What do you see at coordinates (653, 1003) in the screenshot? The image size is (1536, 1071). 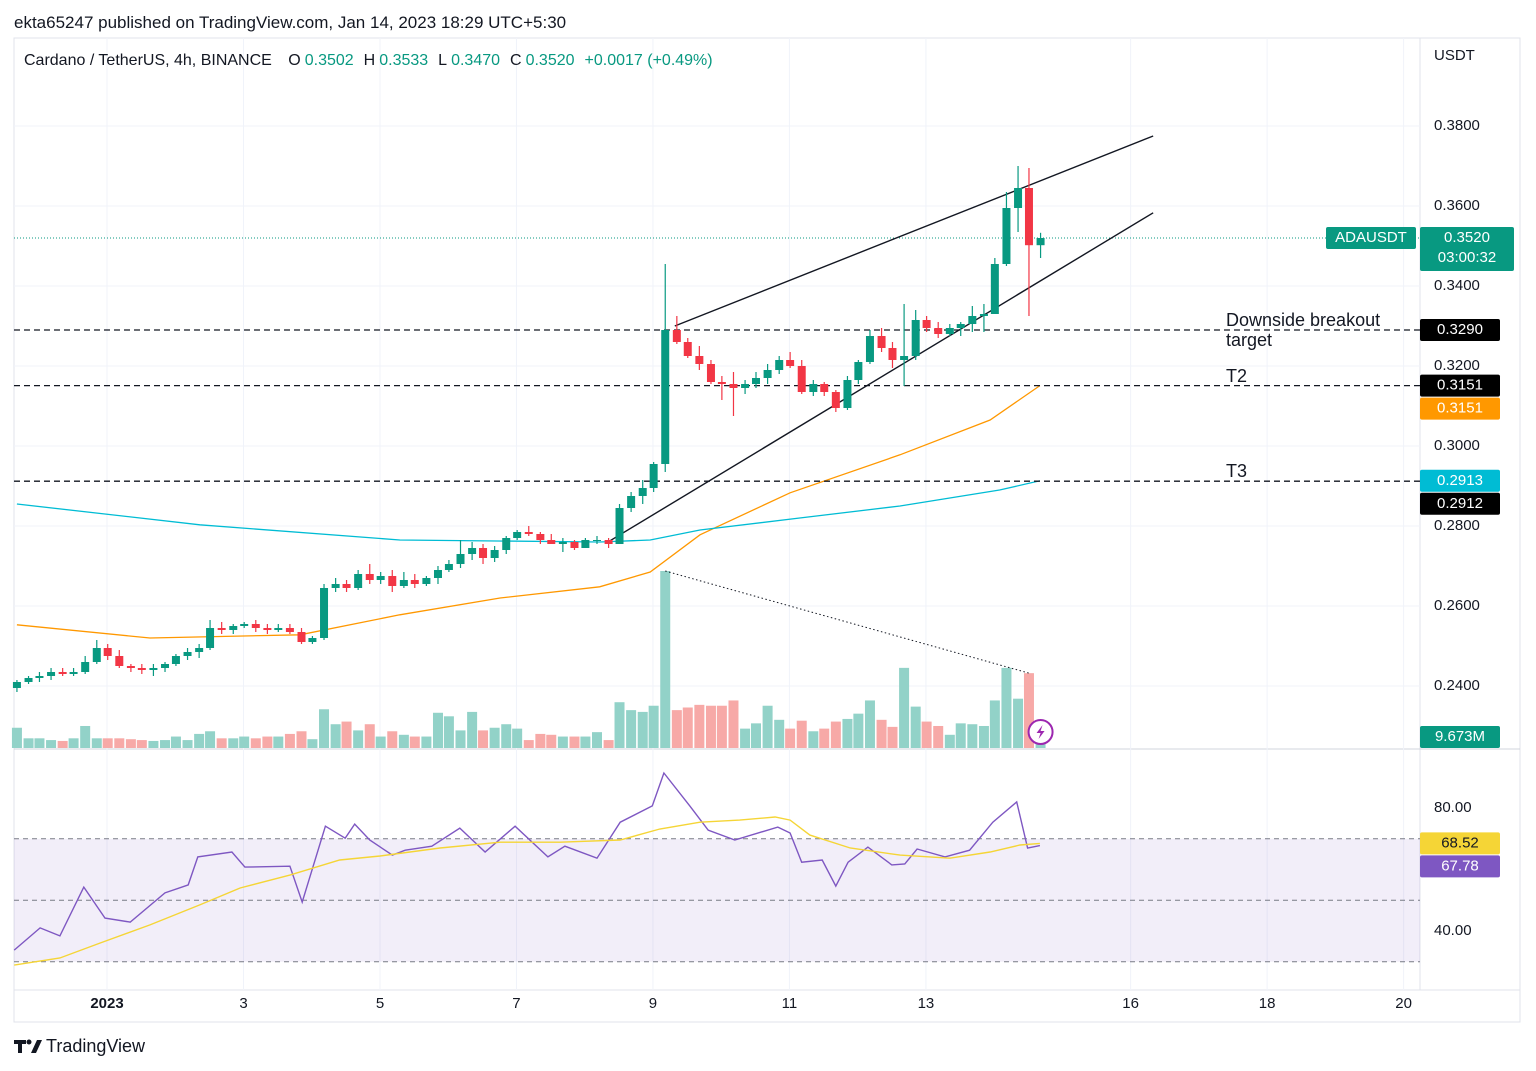 I see `x-tick-label: 9` at bounding box center [653, 1003].